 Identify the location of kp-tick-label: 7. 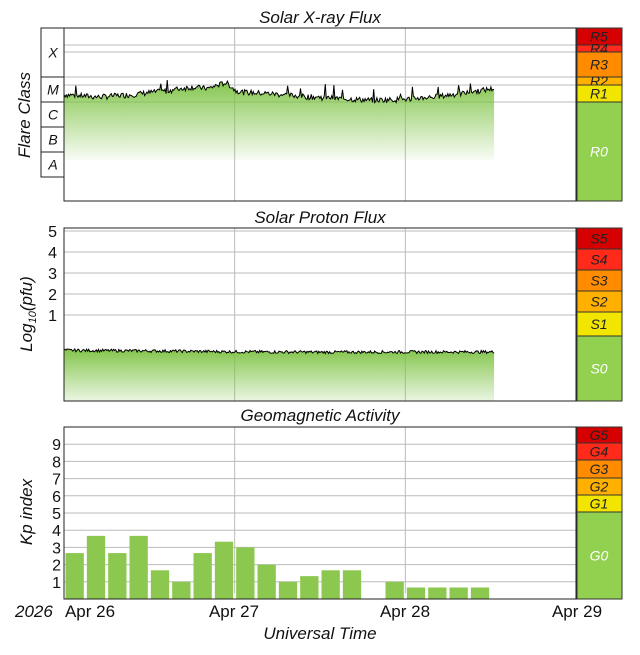
(56, 480).